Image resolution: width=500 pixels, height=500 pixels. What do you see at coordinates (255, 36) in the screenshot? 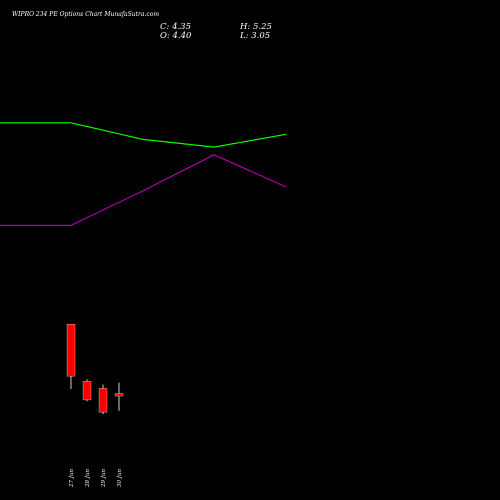
I see `low-value: L: 3.05` at bounding box center [255, 36].